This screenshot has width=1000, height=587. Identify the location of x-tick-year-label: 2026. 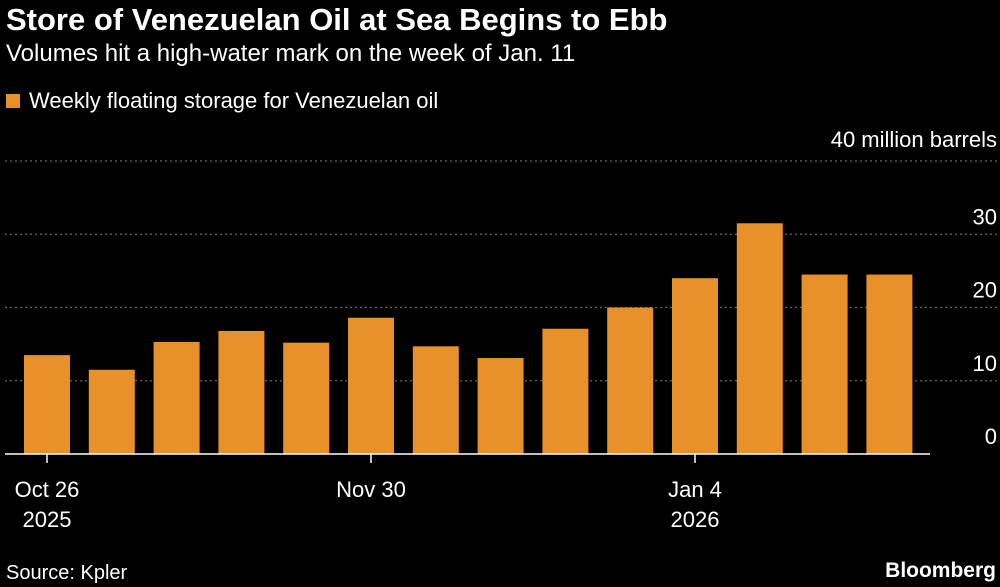
(695, 519).